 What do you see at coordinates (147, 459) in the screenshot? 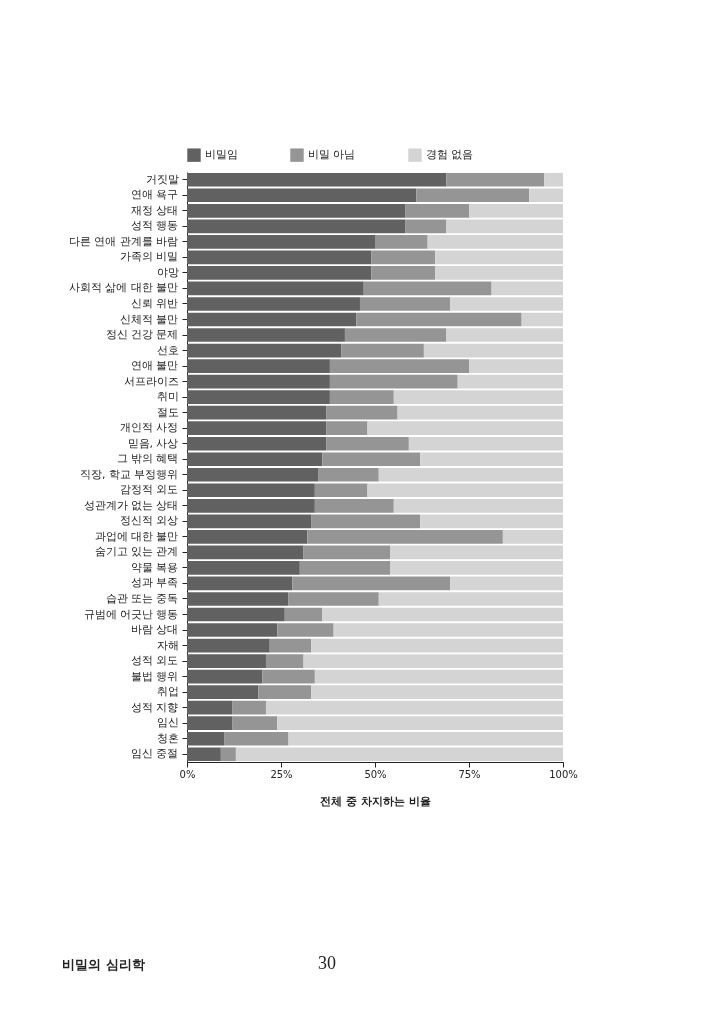
I see `y-tick-label: 그 밖의 혜택` at bounding box center [147, 459].